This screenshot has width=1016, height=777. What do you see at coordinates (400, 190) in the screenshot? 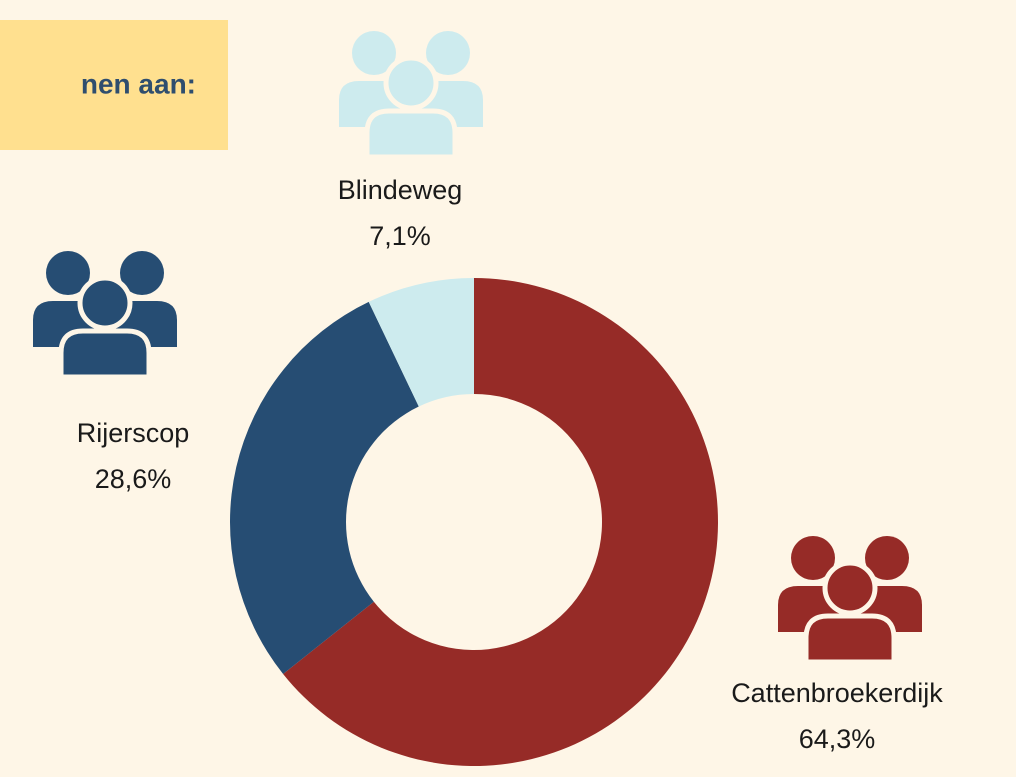
I see `slice-label: Blindeweg` at bounding box center [400, 190].